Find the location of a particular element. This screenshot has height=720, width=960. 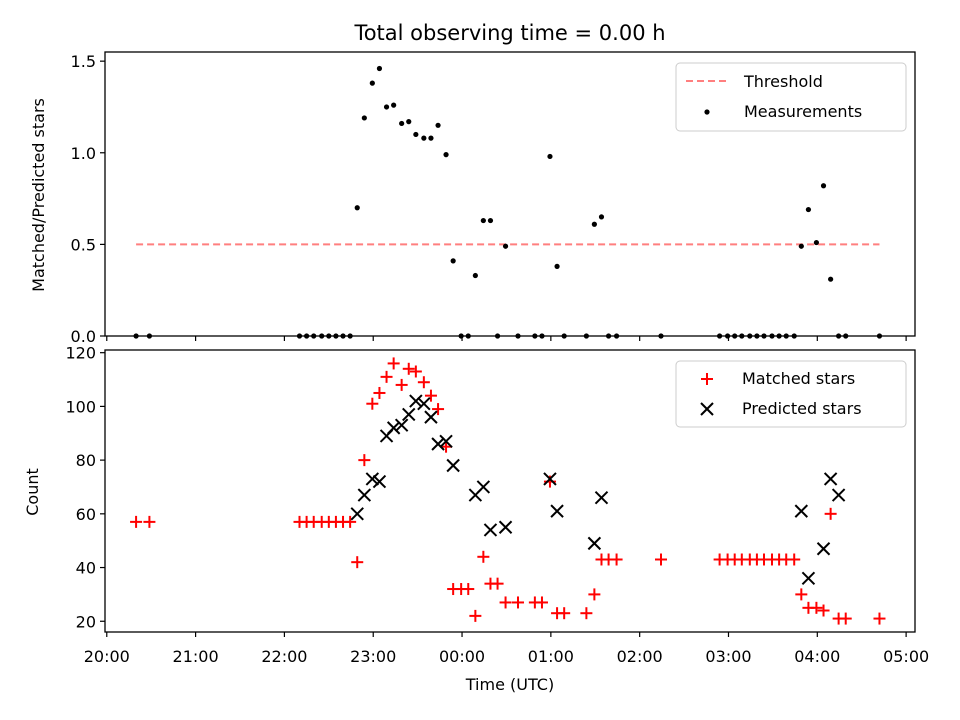

bottom-y-tick-label: 40 is located at coordinates (86, 568).